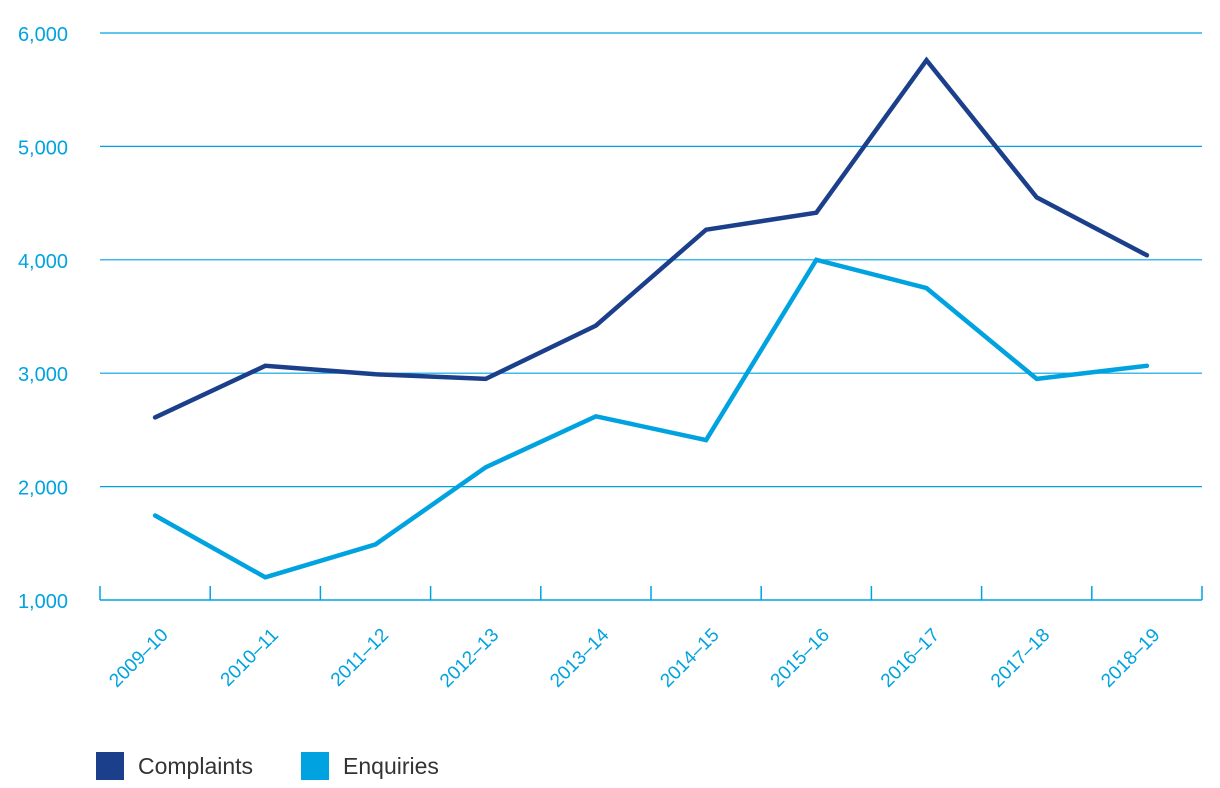 This screenshot has width=1220, height=788. Describe the element at coordinates (689, 658) in the screenshot. I see `x-tick-label: 2014–15` at that location.